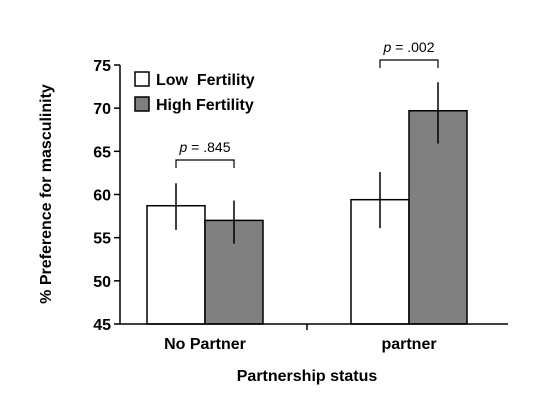 This screenshot has height=405, width=550. I want to click on y-axis-title: % Preference for masculinity, so click(46, 194).